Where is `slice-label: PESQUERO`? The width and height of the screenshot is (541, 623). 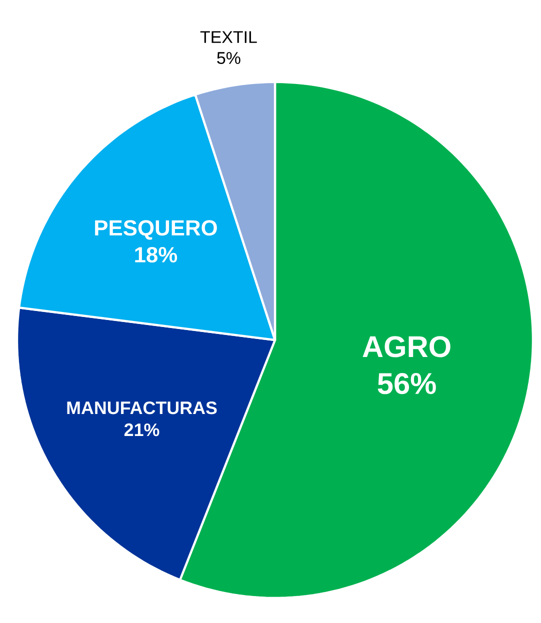 slice-label: PESQUERO is located at coordinates (156, 230).